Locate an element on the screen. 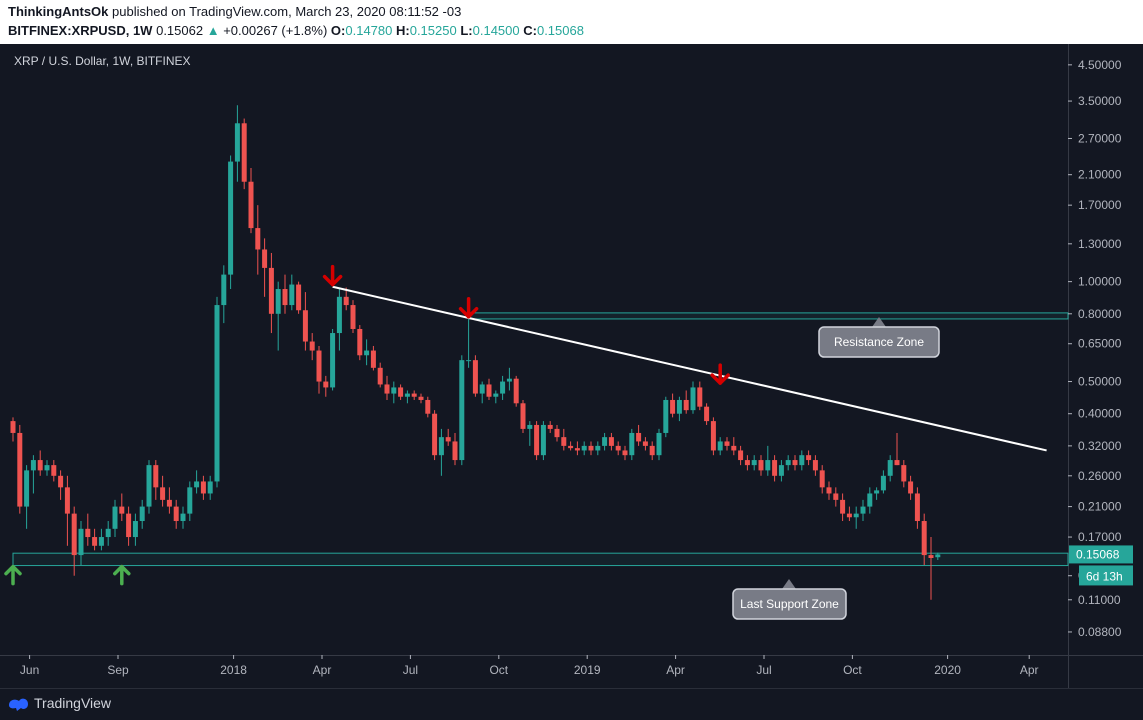 The width and height of the screenshot is (1143, 720). support-zone is located at coordinates (540, 559).